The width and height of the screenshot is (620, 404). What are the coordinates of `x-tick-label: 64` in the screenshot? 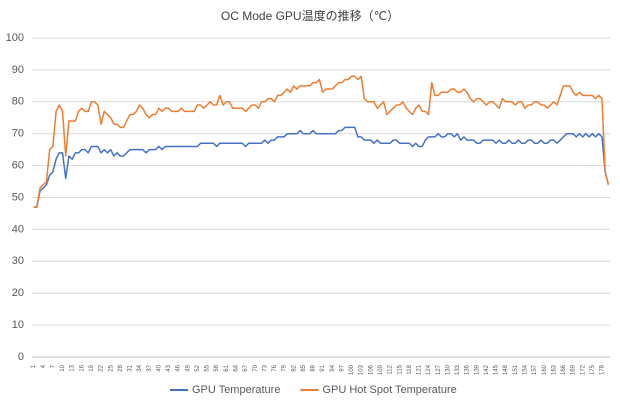 It's located at (236, 367).